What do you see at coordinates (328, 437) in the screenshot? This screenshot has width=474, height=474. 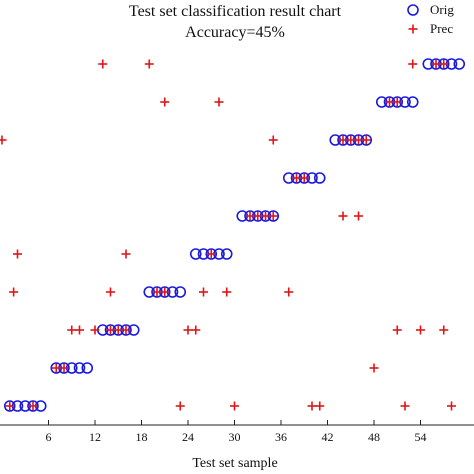 I see `x-tick-label: 42` at bounding box center [328, 437].